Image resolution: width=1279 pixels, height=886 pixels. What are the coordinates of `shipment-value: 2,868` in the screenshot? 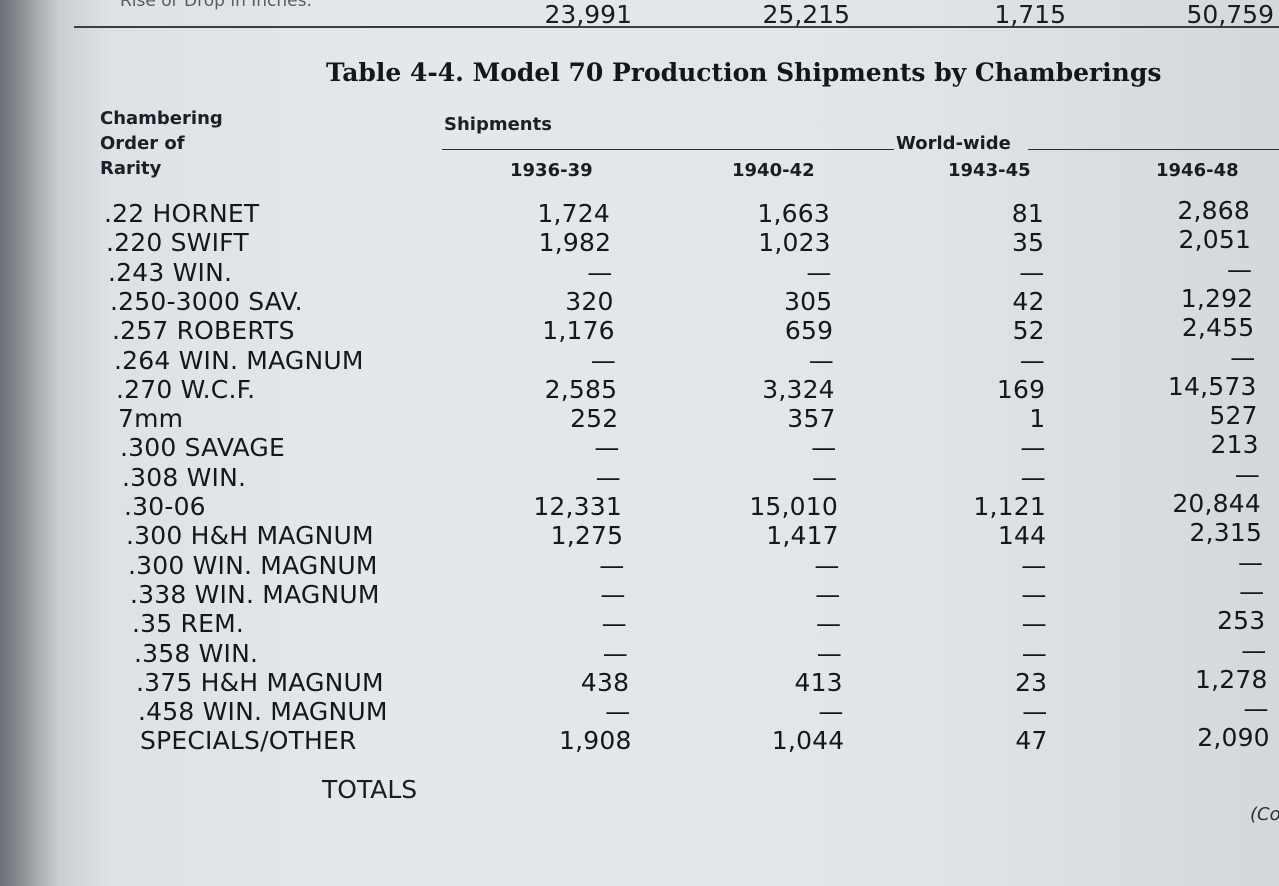 It's located at (1213, 210).